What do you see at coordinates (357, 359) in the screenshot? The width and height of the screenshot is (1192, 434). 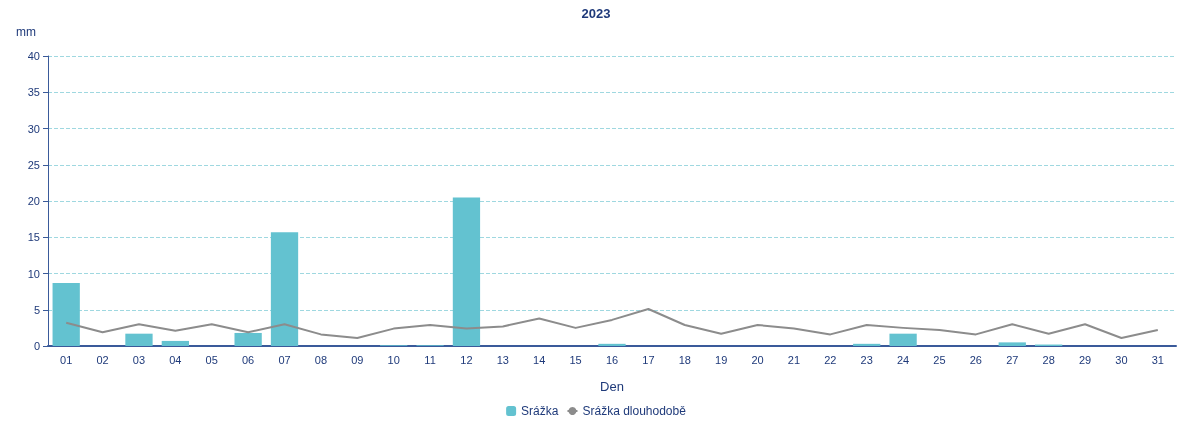 I see `x-tick-label: 09` at bounding box center [357, 359].